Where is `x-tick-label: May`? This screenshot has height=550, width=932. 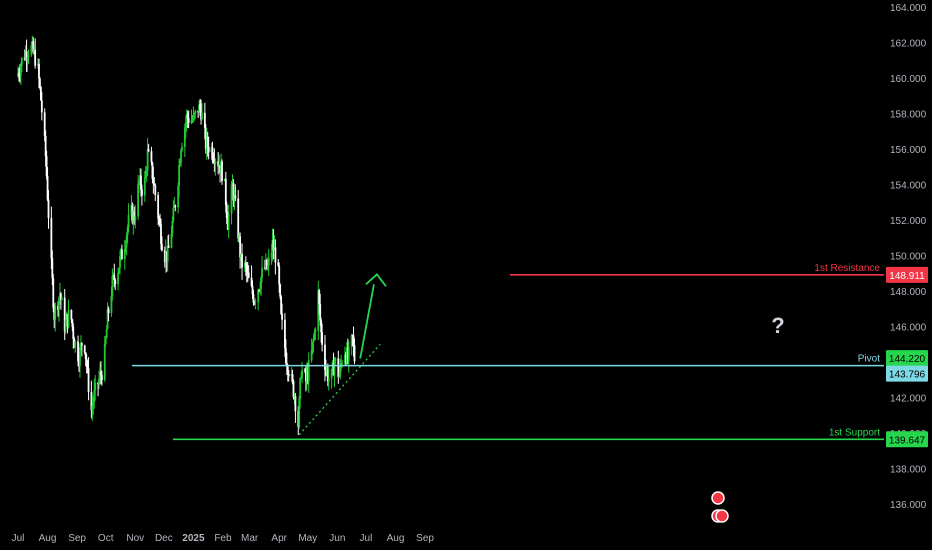 x-tick-label: May is located at coordinates (307, 538).